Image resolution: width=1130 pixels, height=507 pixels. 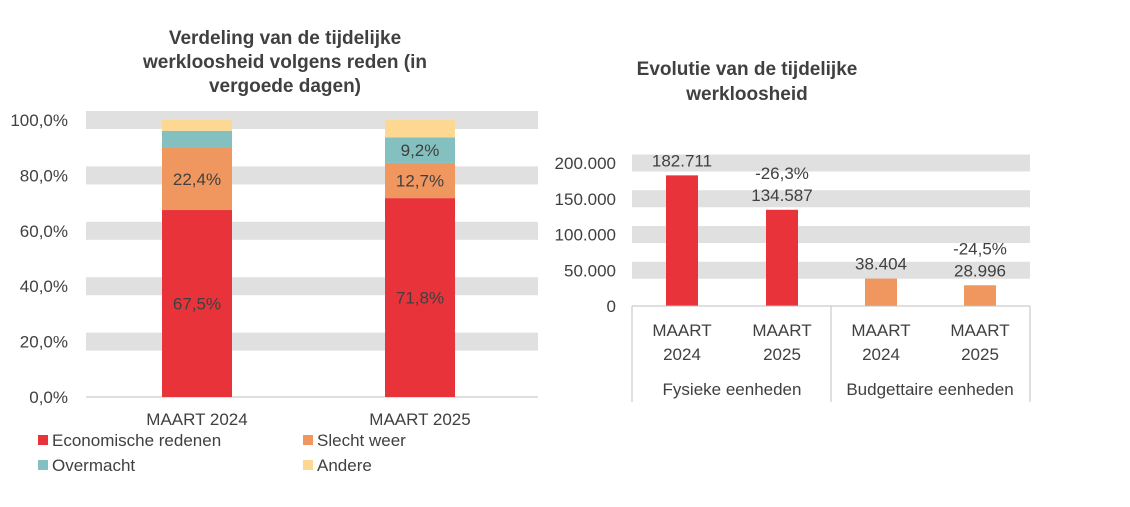 What do you see at coordinates (44, 175) in the screenshot?
I see `y-tick-label: 80,0%` at bounding box center [44, 175].